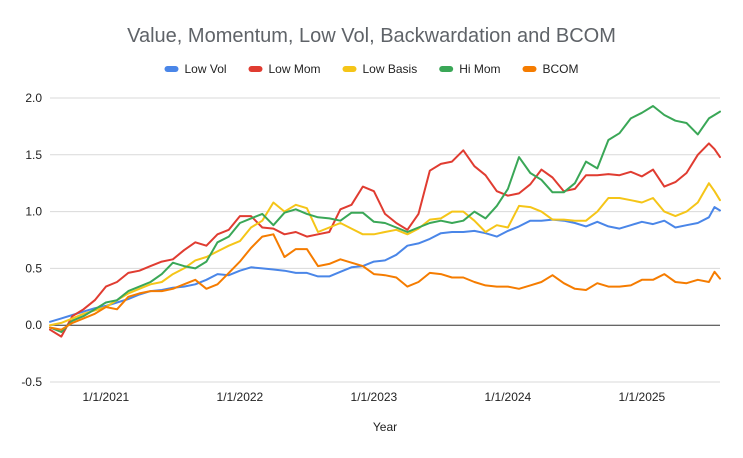  What do you see at coordinates (508, 397) in the screenshot?
I see `x-tick-label: 1/1/2024` at bounding box center [508, 397].